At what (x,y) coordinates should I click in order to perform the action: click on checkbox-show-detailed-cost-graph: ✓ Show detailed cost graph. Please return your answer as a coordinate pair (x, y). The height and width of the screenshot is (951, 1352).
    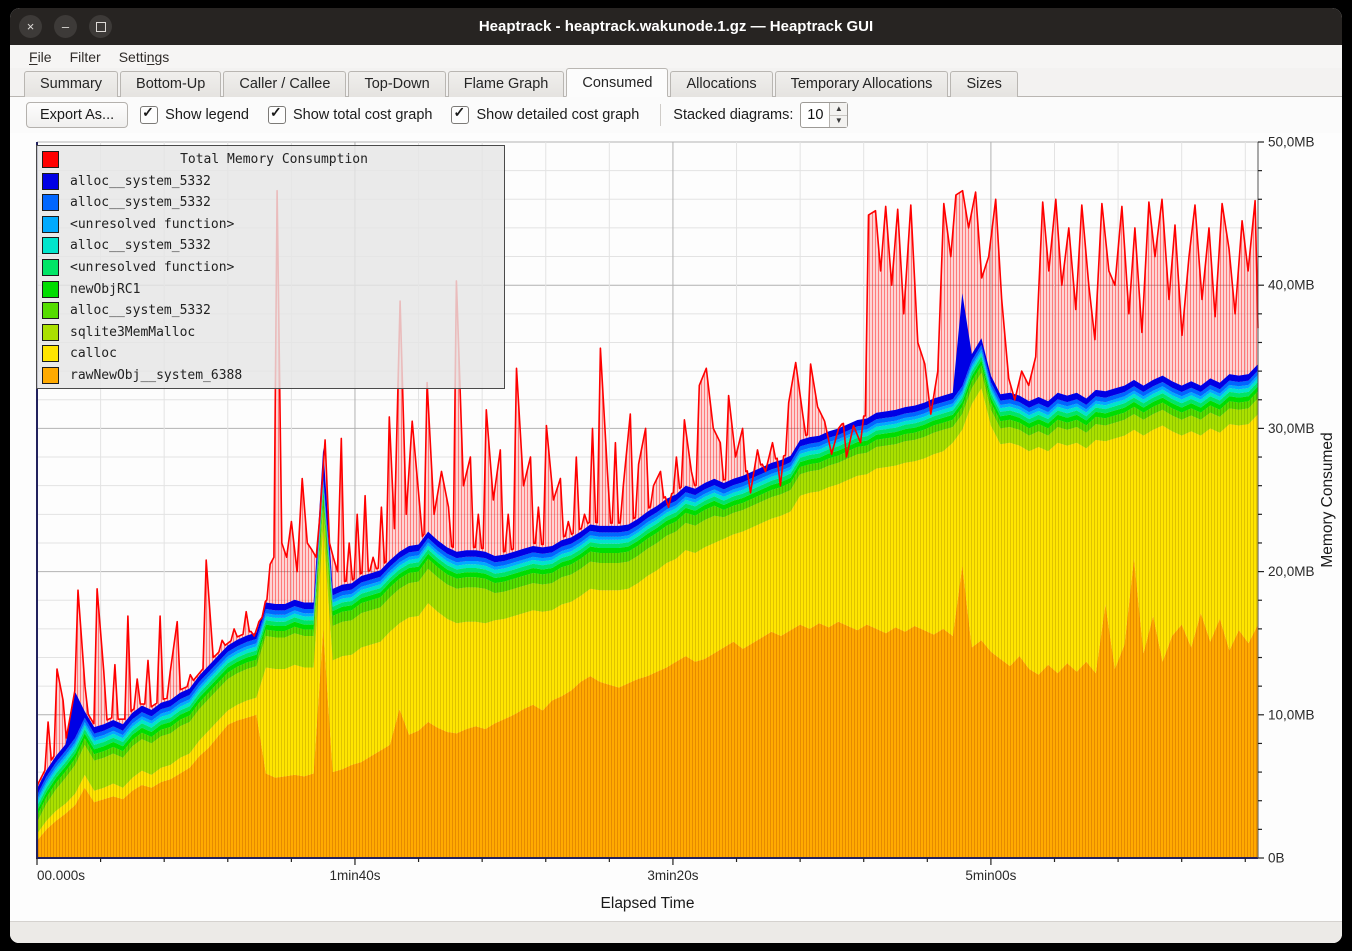
    Looking at the image, I should click on (545, 114).